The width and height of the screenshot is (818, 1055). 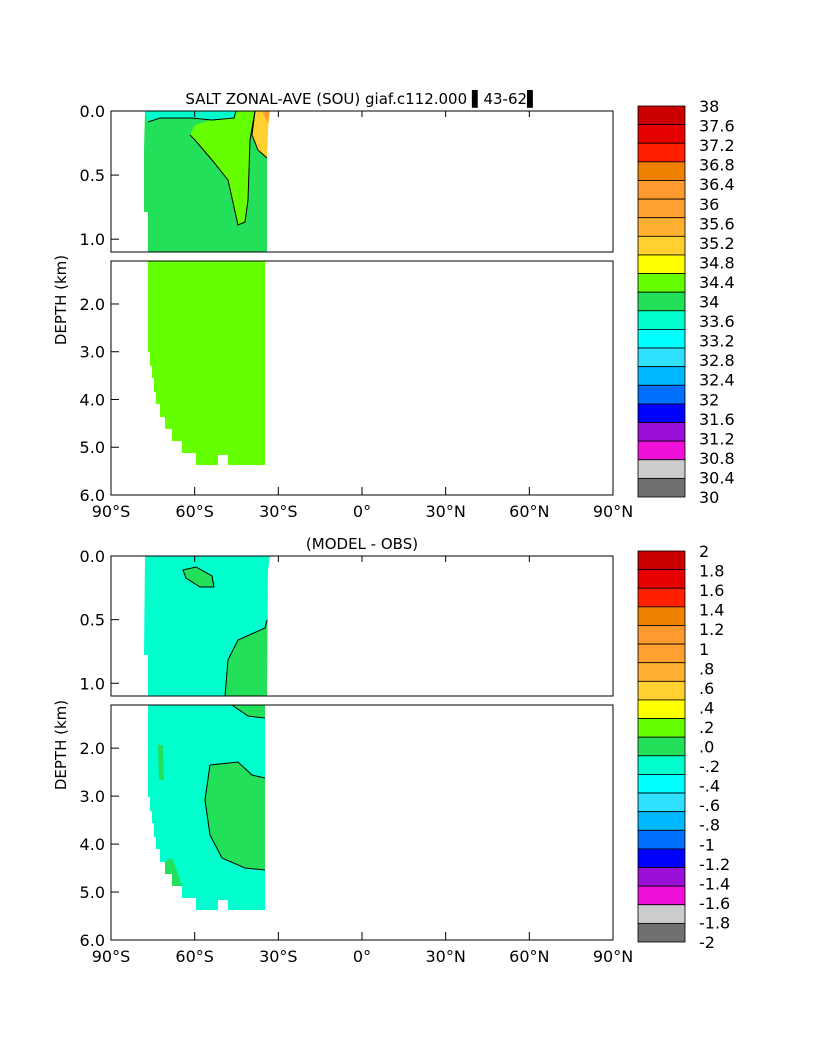 I want to click on difference-colorbar-label: -.6, so click(x=709, y=805).